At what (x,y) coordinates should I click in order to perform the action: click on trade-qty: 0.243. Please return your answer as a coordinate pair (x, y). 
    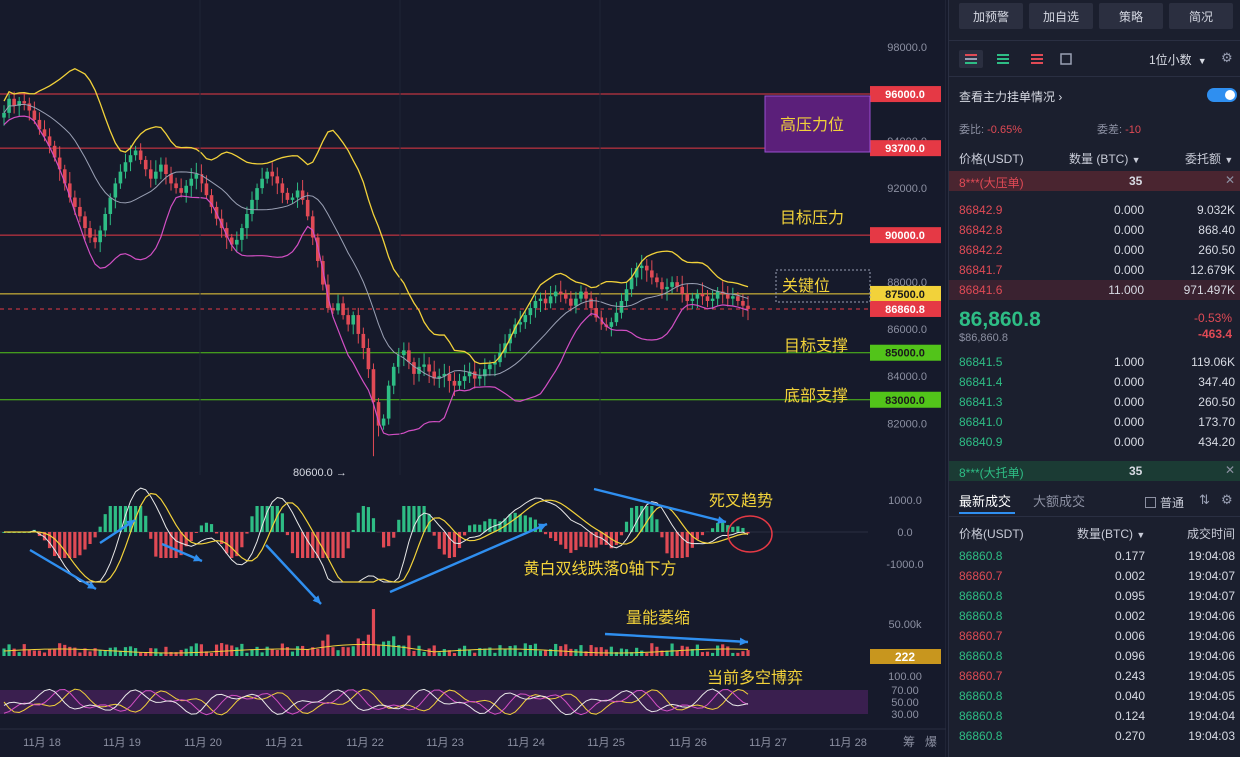
    Looking at the image, I should click on (1129, 676).